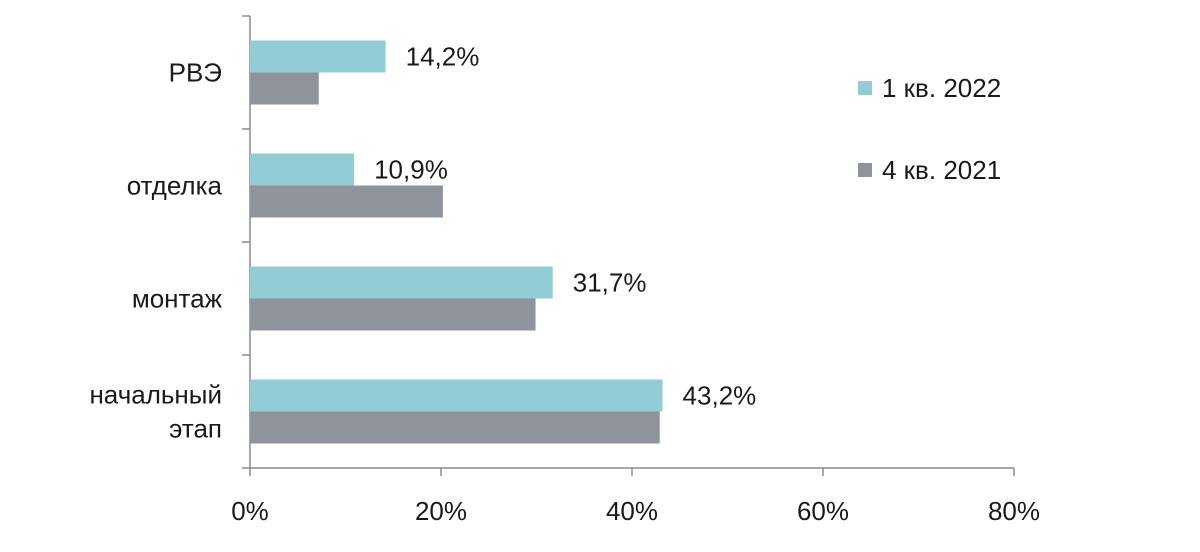  What do you see at coordinates (1014, 511) in the screenshot?
I see `x-tick-label: 80%` at bounding box center [1014, 511].